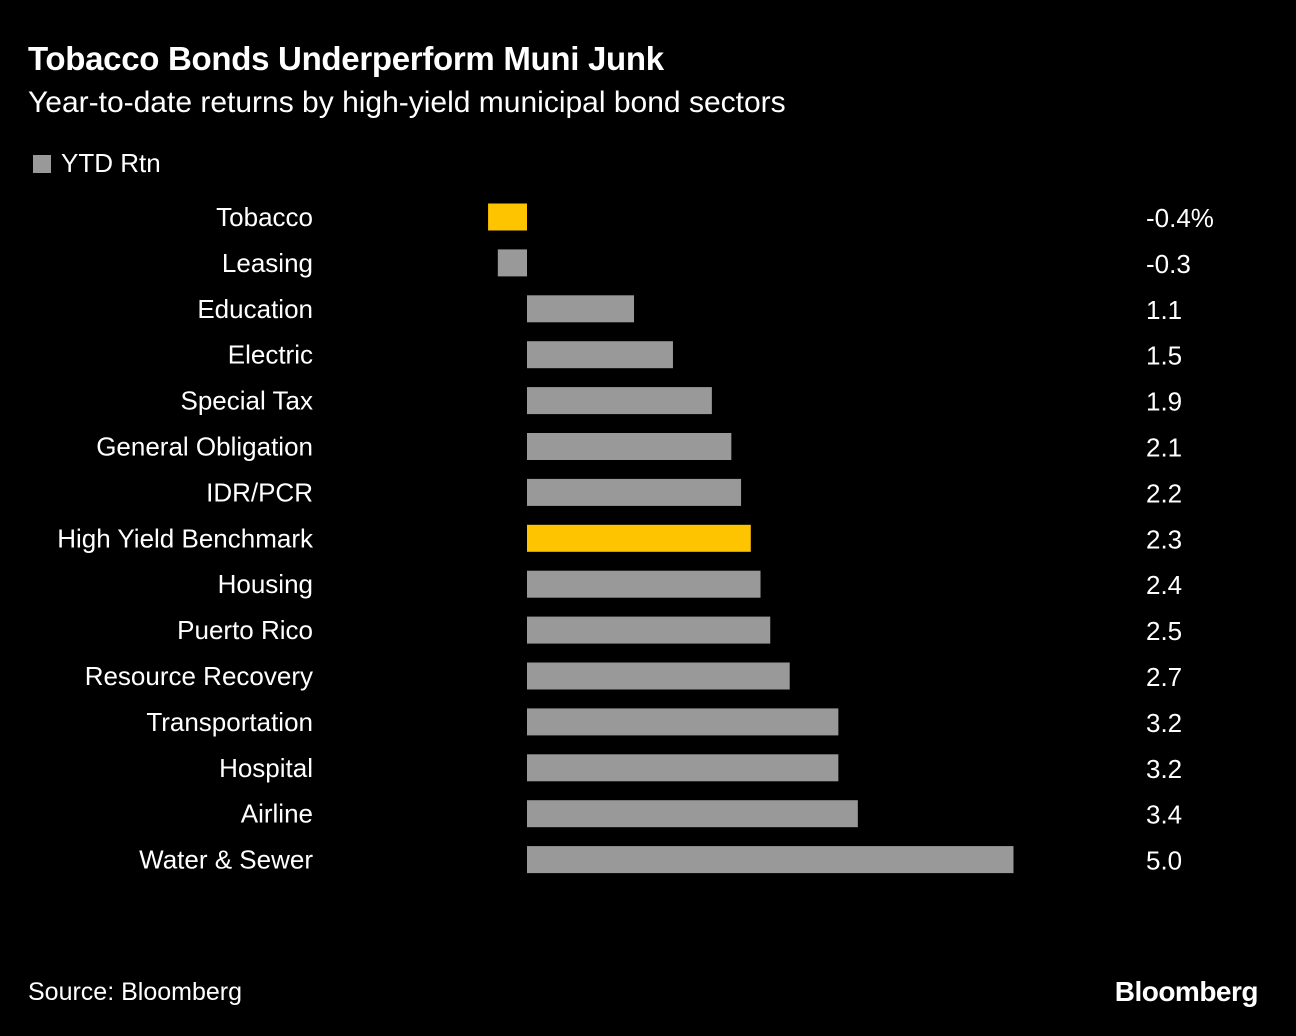 This screenshot has width=1296, height=1036. What do you see at coordinates (259, 492) in the screenshot?
I see `category-label: IDR/PCR` at bounding box center [259, 492].